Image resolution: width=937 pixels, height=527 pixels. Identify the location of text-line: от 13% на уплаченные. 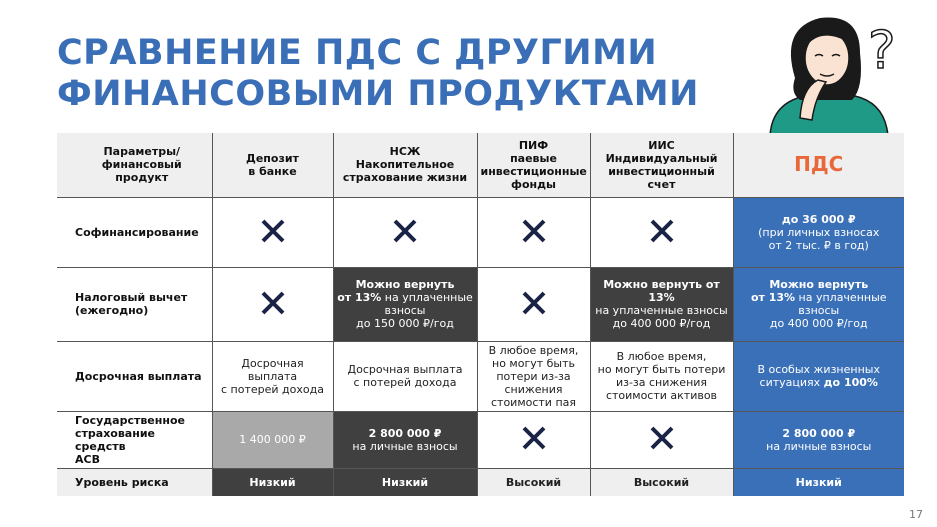
(405, 297).